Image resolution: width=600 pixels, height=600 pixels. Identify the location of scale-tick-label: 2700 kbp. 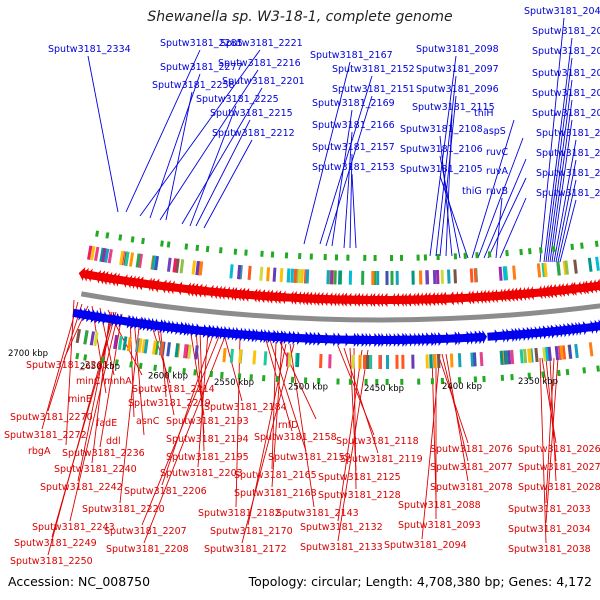
(28, 354).